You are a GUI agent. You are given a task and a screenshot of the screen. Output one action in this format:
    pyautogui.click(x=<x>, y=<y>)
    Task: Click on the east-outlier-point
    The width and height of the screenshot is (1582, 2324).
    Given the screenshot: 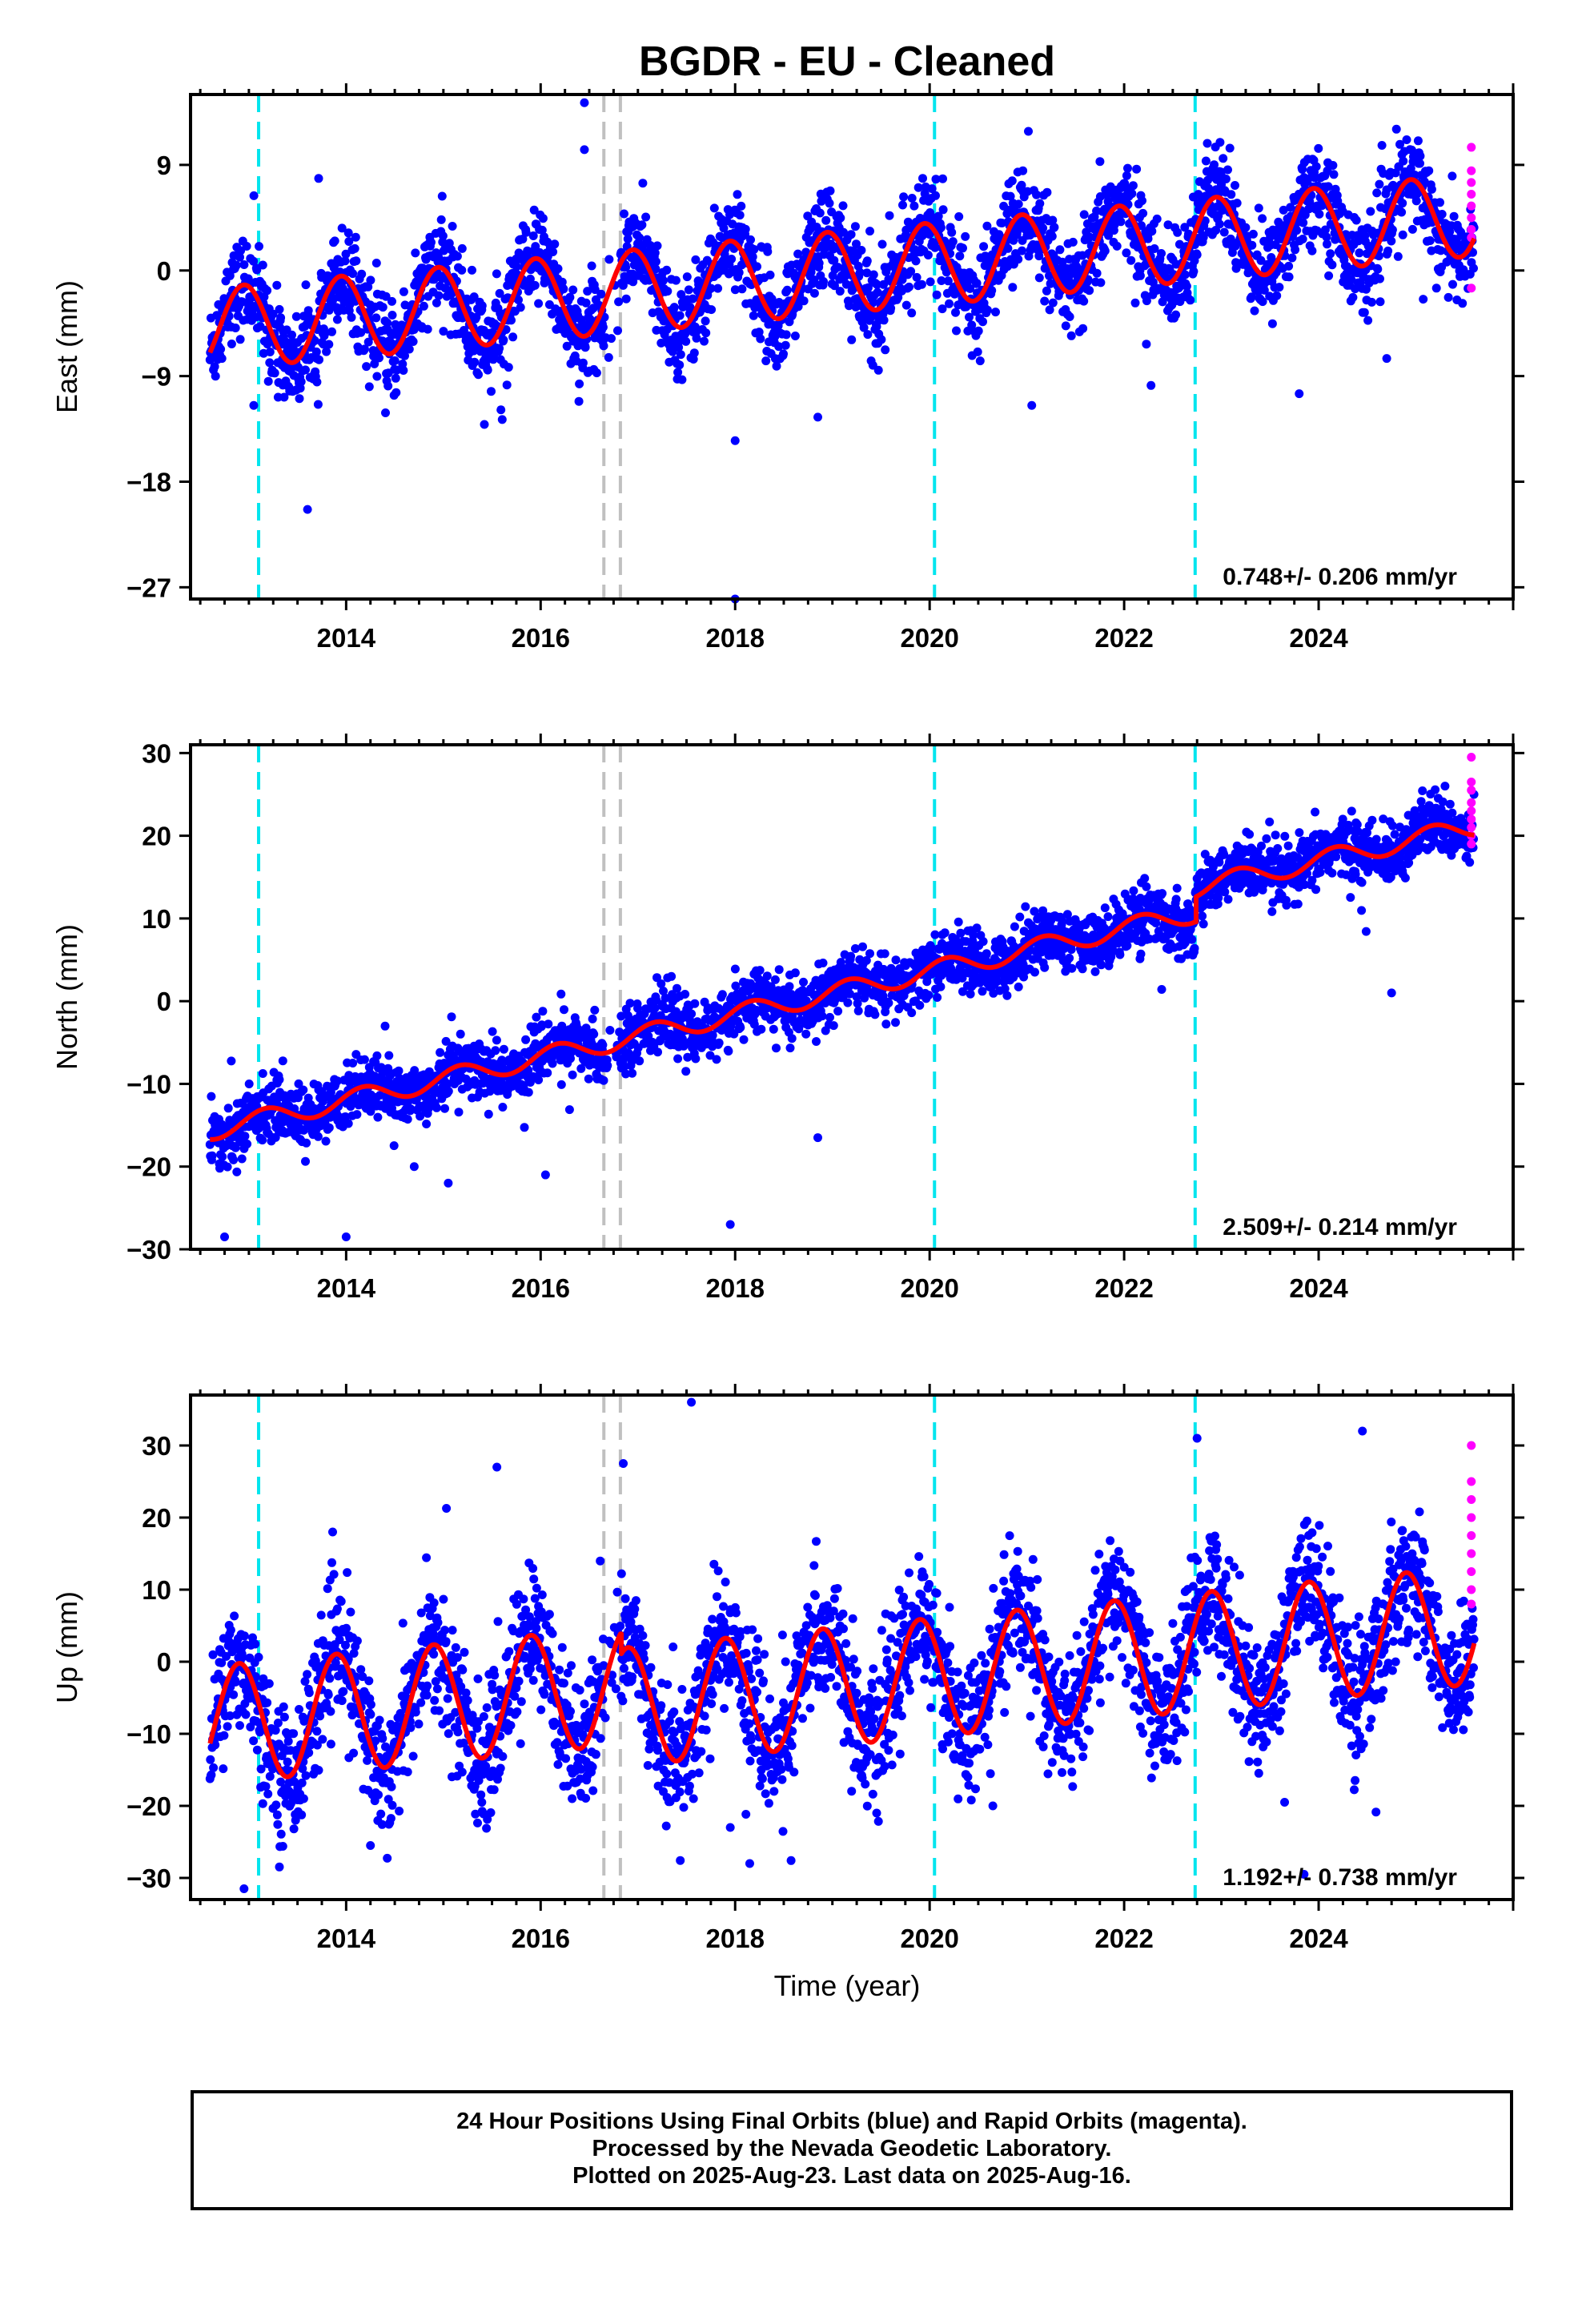 What is the action you would take?
    pyautogui.click(x=1386, y=359)
    